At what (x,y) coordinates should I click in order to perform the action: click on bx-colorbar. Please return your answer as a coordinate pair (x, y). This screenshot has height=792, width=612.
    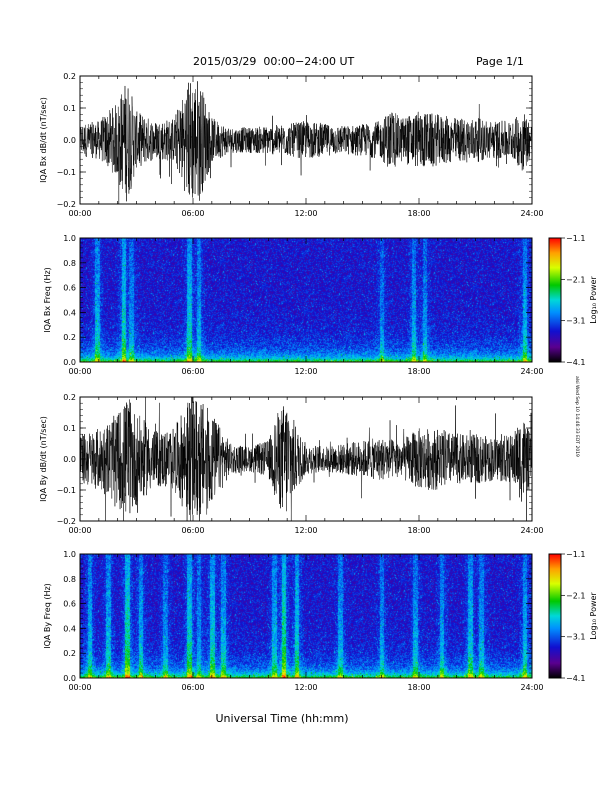
    Looking at the image, I should click on (555, 300).